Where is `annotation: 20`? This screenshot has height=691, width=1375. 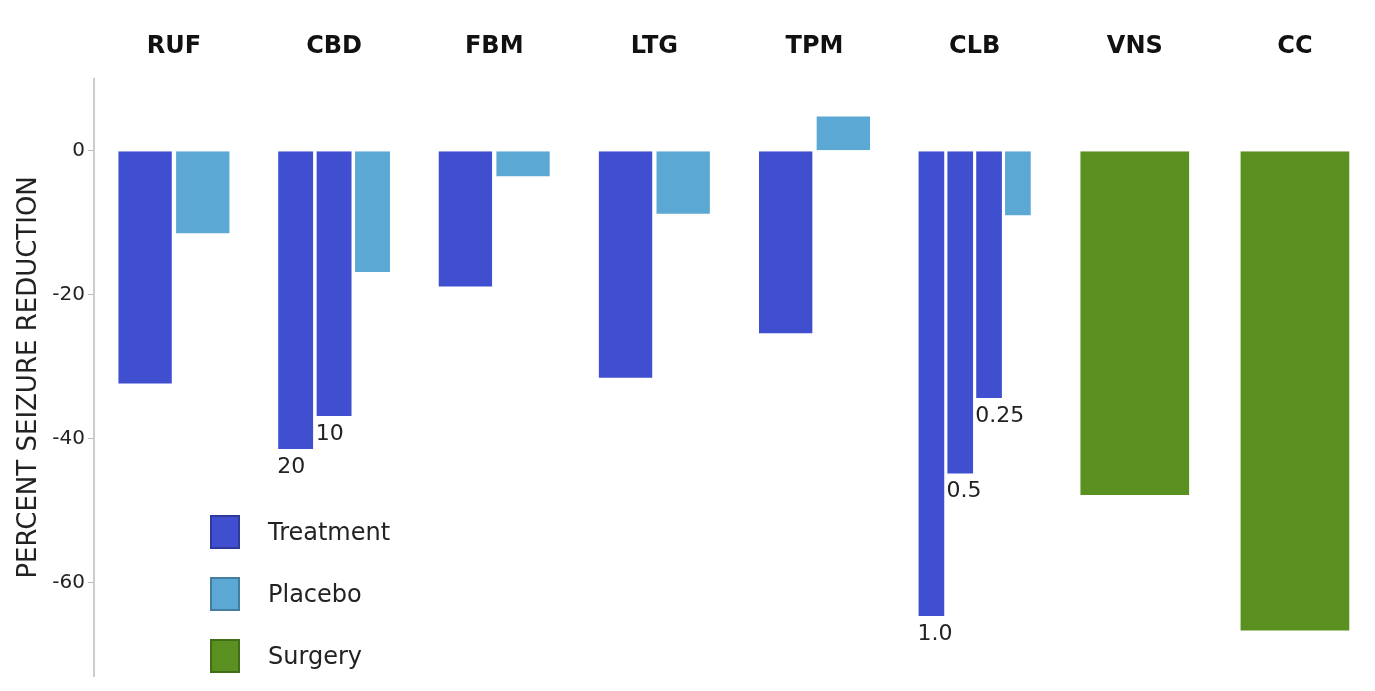
annotation: 20 is located at coordinates (291, 465).